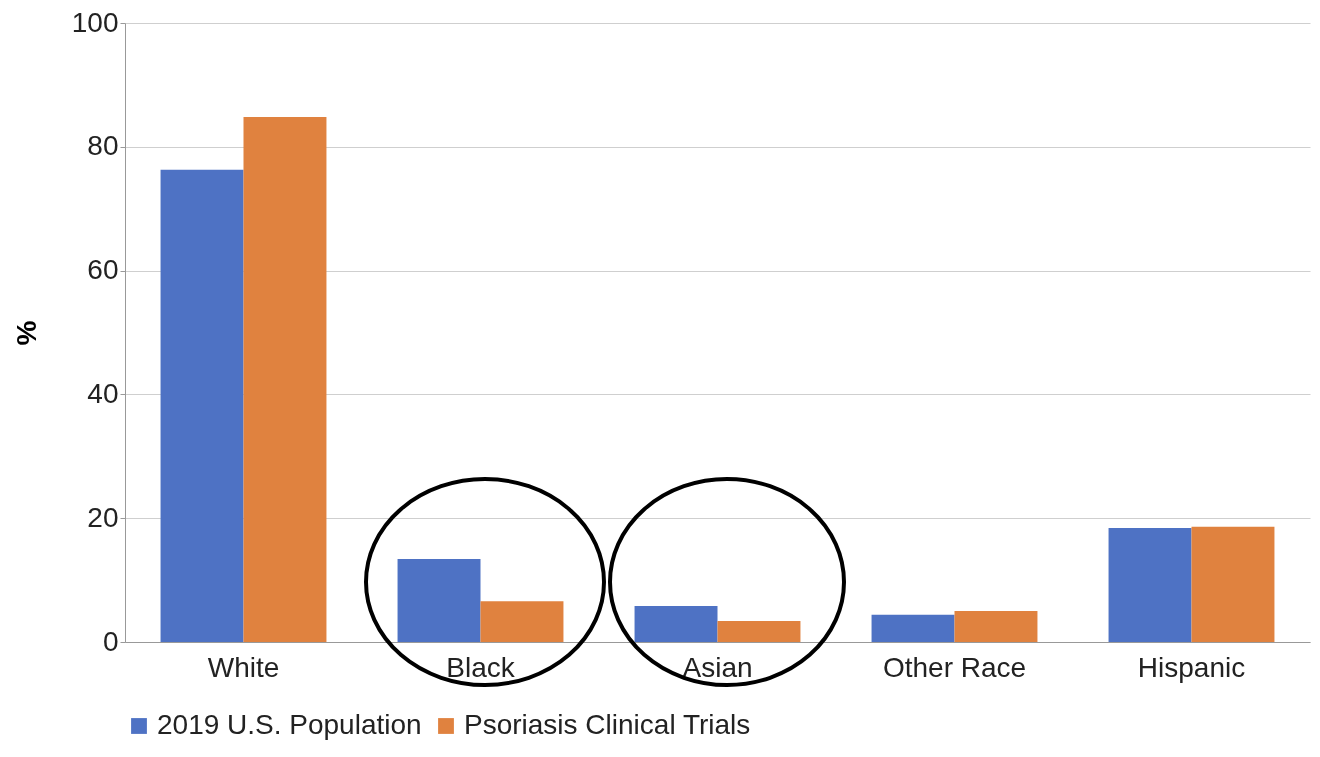 The height and width of the screenshot is (757, 1320). Describe the element at coordinates (607, 724) in the screenshot. I see `legend-label: Psoriasis Clinical Trials` at that location.